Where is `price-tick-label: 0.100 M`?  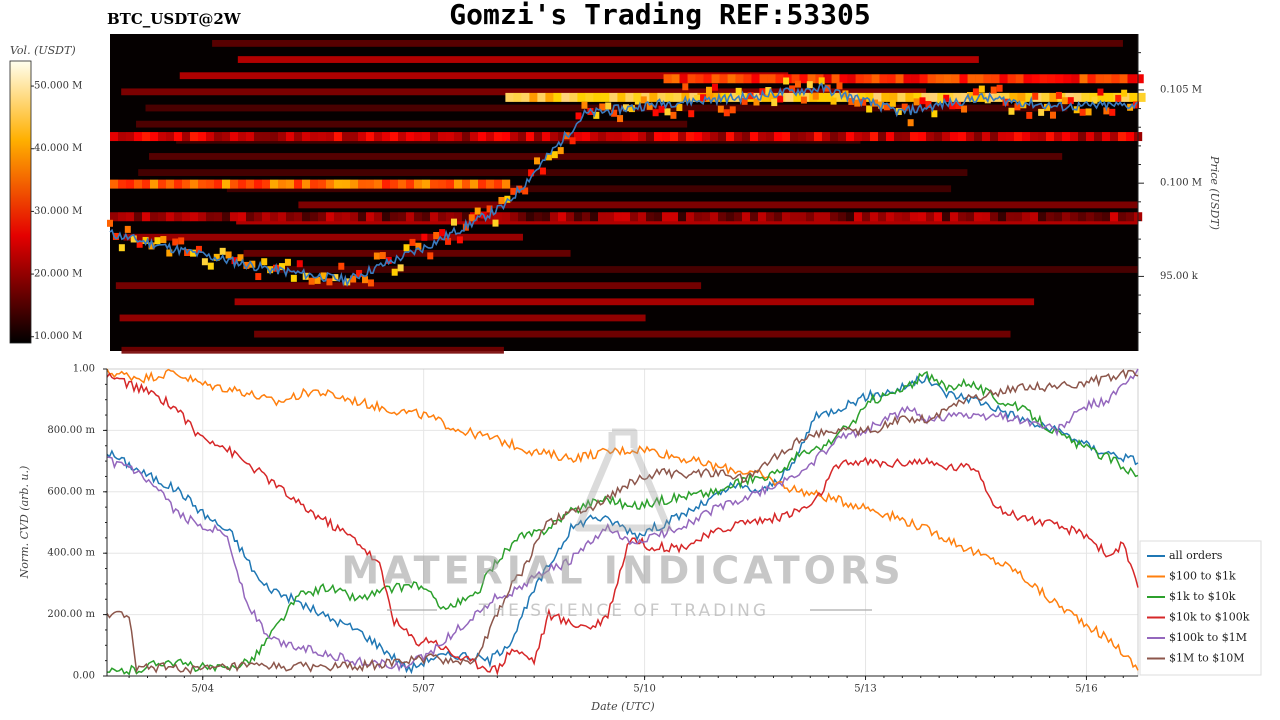
price-tick-label: 0.100 M is located at coordinates (1181, 183).